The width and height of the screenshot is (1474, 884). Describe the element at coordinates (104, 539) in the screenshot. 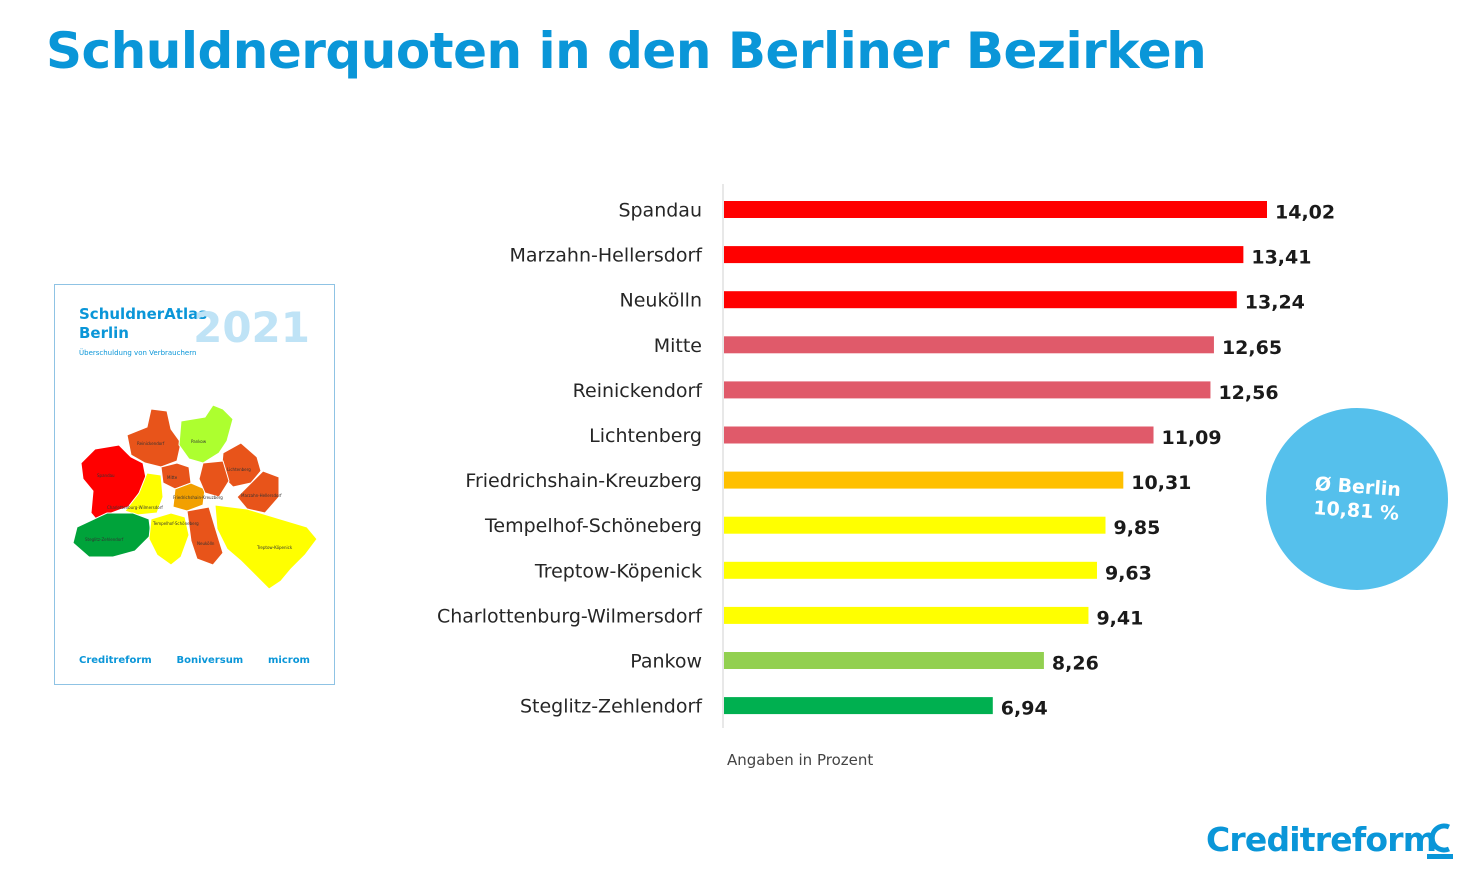

I see `svg-text: Steglitz-Zehlendorf` at that location.